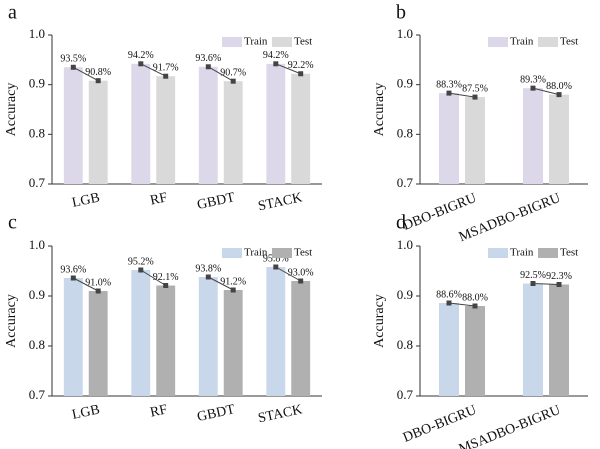  Describe the element at coordinates (449, 84) in the screenshot. I see `value-label: 88.3%` at that location.